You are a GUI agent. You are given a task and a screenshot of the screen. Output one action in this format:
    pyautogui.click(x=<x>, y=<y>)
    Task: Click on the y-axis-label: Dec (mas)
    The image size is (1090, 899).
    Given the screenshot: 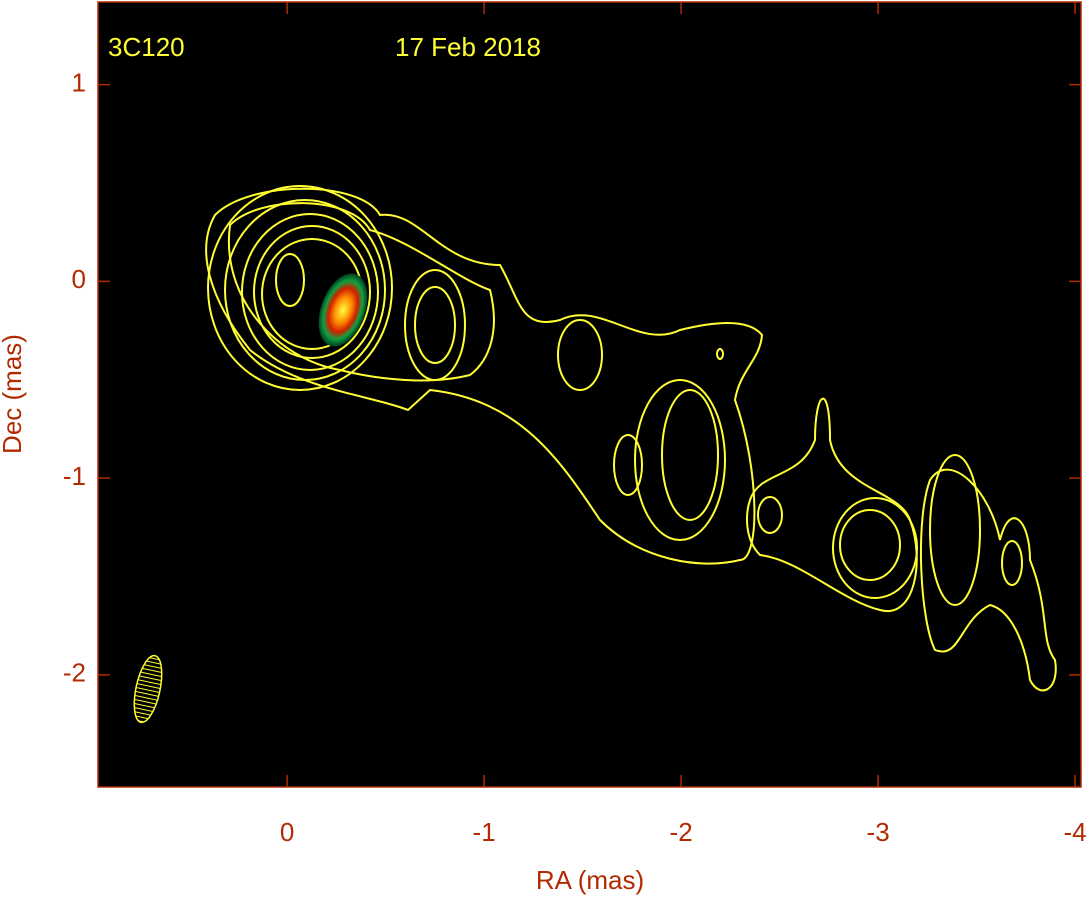 What is the action you would take?
    pyautogui.click(x=13, y=394)
    